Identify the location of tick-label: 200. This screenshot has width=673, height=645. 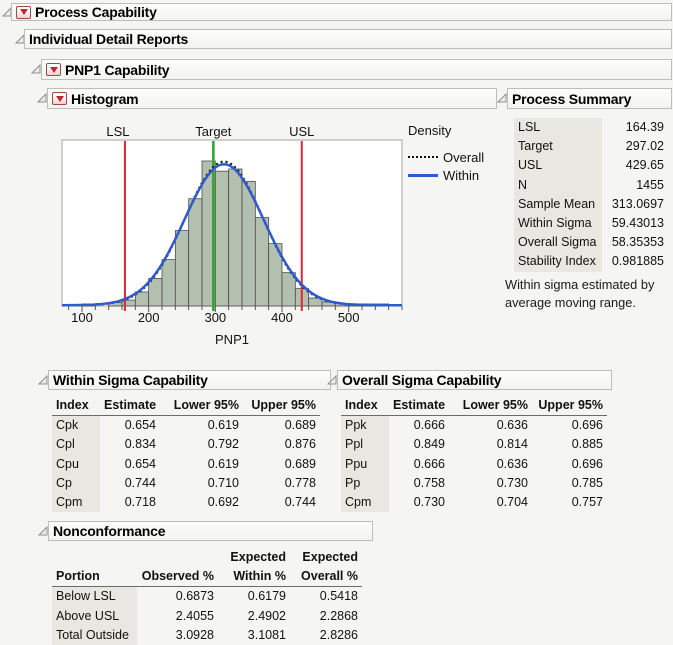
(149, 317).